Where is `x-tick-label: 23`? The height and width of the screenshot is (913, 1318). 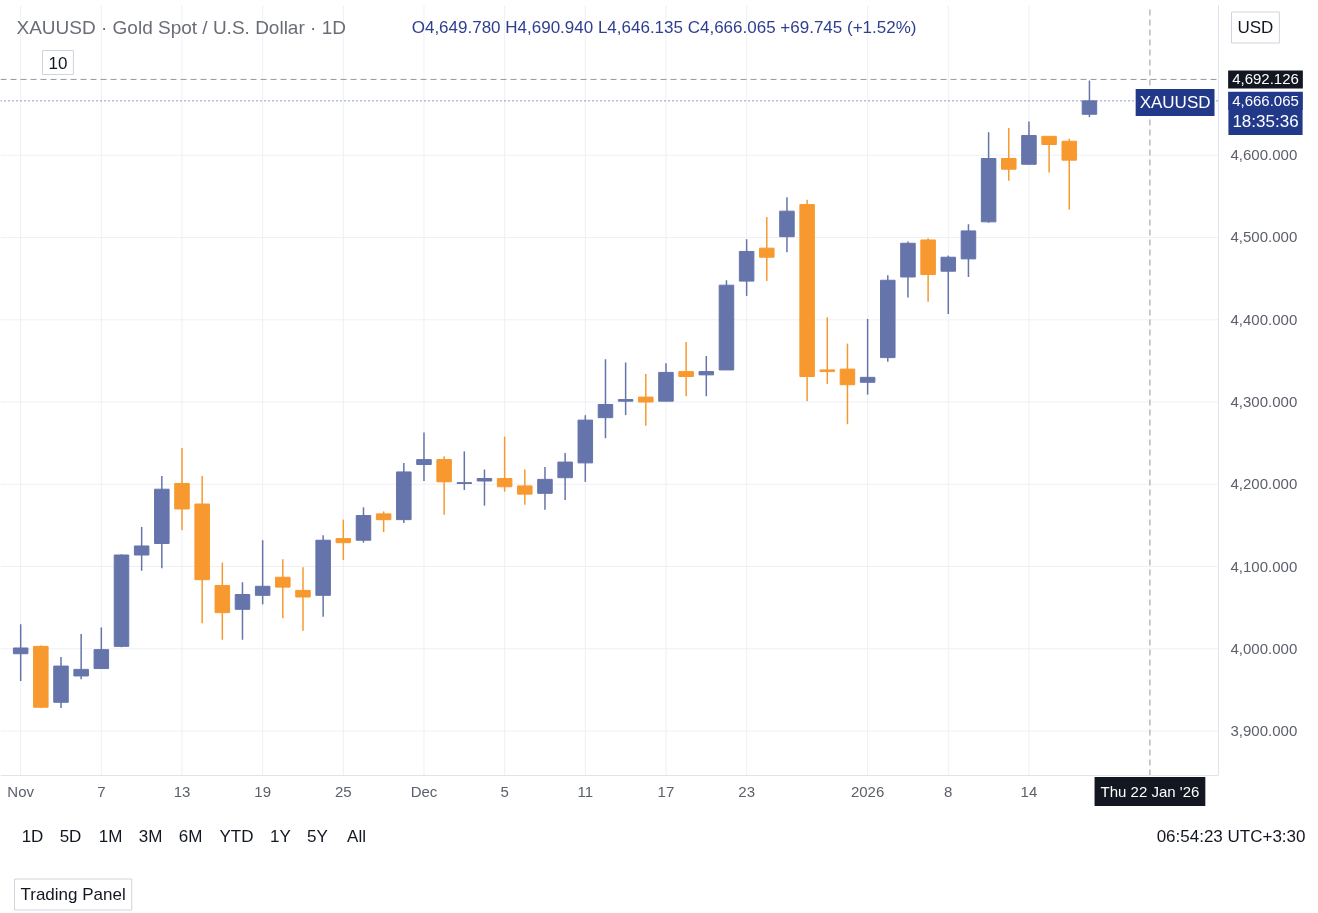
x-tick-label: 23 is located at coordinates (746, 791).